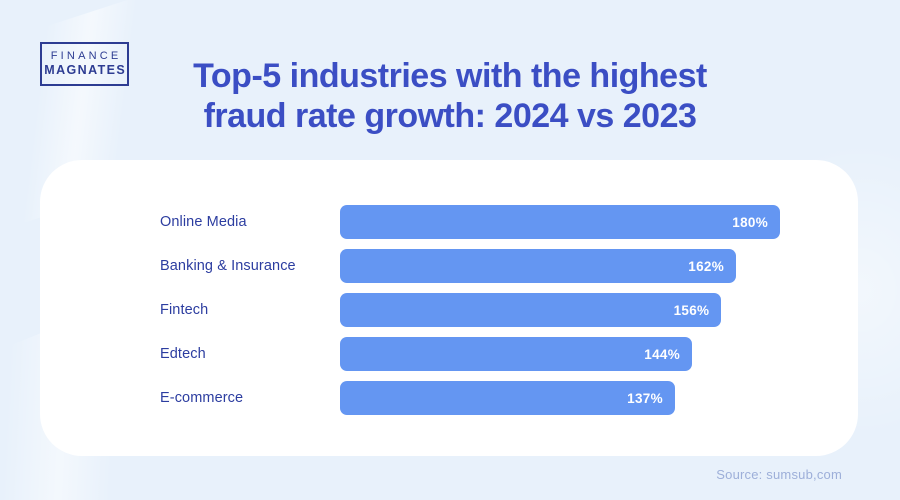 Image resolution: width=900 pixels, height=500 pixels. I want to click on bar-track: 156%, so click(560, 310).